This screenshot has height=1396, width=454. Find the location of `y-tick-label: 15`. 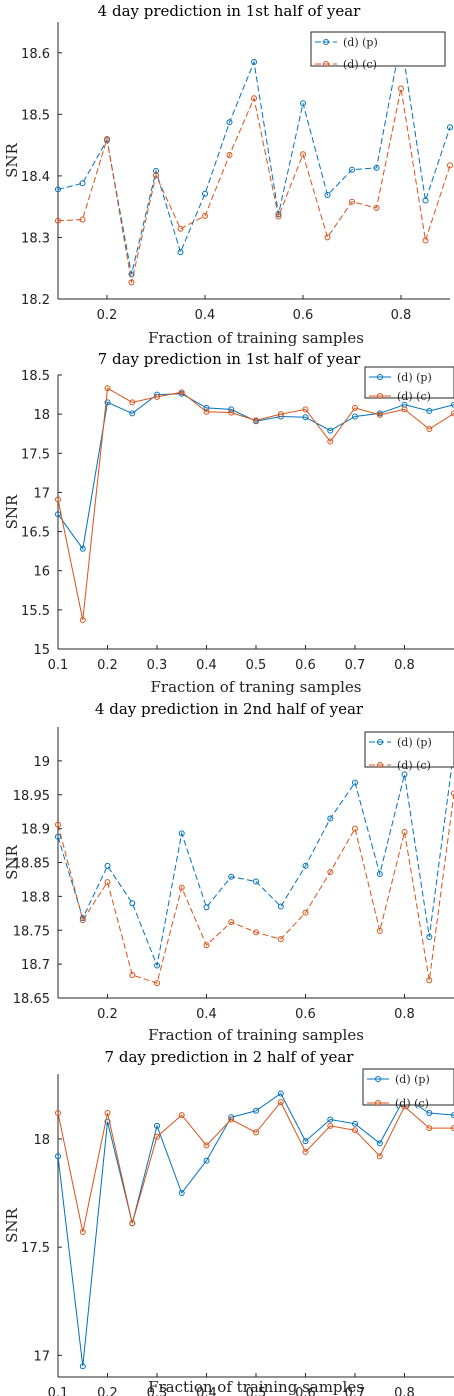

y-tick-label: 15 is located at coordinates (41, 650).